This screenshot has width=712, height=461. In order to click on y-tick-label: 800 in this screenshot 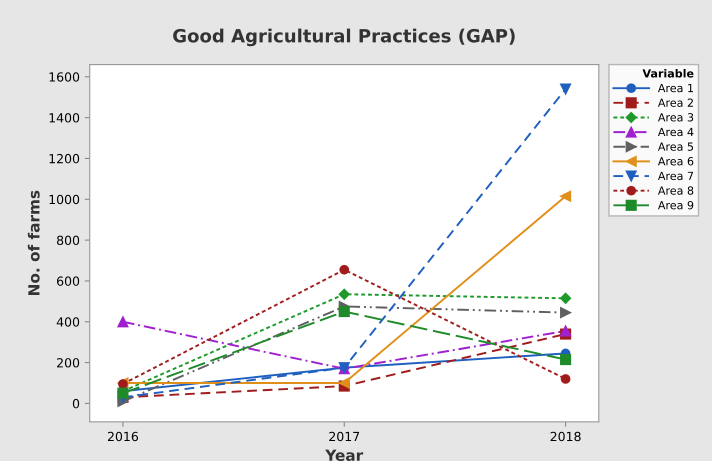, I will do `click(68, 241)`.